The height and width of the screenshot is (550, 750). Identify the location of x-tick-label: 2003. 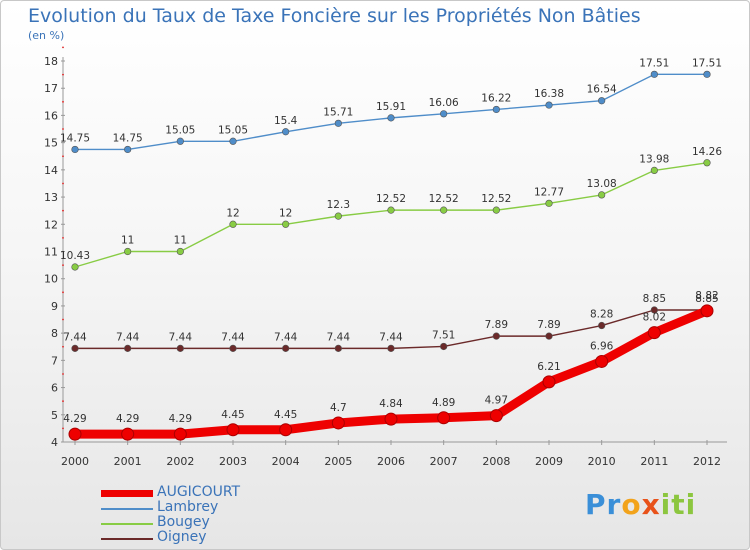
(233, 461).